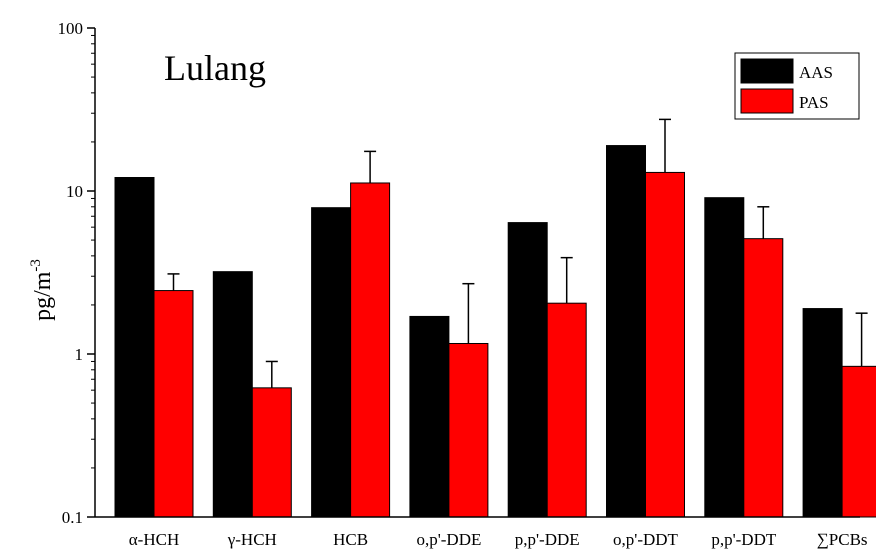  I want to click on x-tick-label-4: p,p'-DDE, so click(547, 539).